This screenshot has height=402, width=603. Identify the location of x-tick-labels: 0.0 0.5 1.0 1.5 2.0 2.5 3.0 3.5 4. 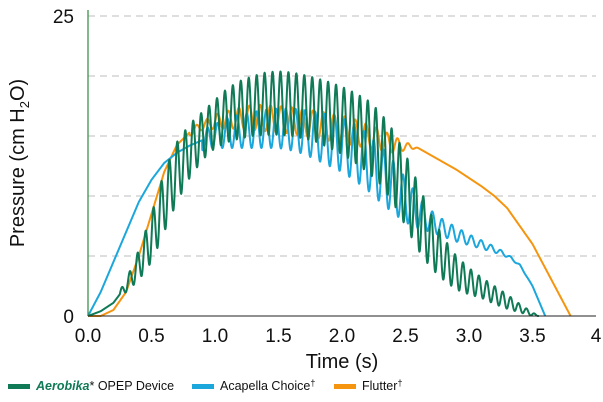
(338, 336).